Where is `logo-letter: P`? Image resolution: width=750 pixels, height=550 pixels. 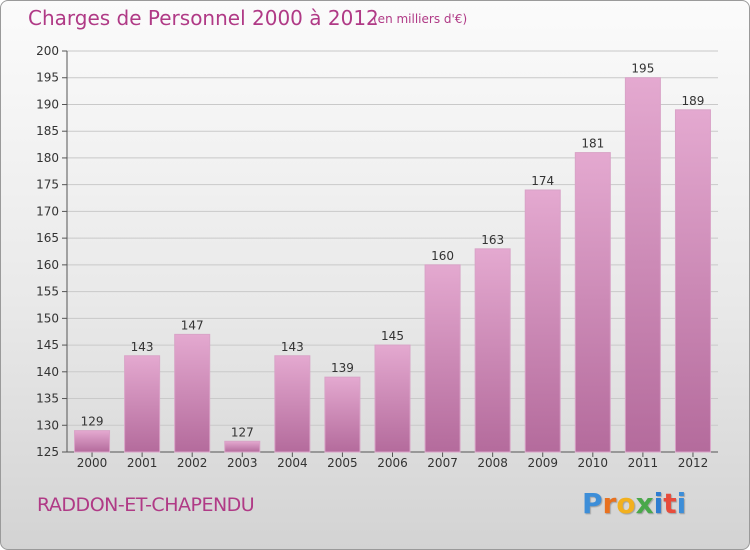
logo-letter: P is located at coordinates (592, 503).